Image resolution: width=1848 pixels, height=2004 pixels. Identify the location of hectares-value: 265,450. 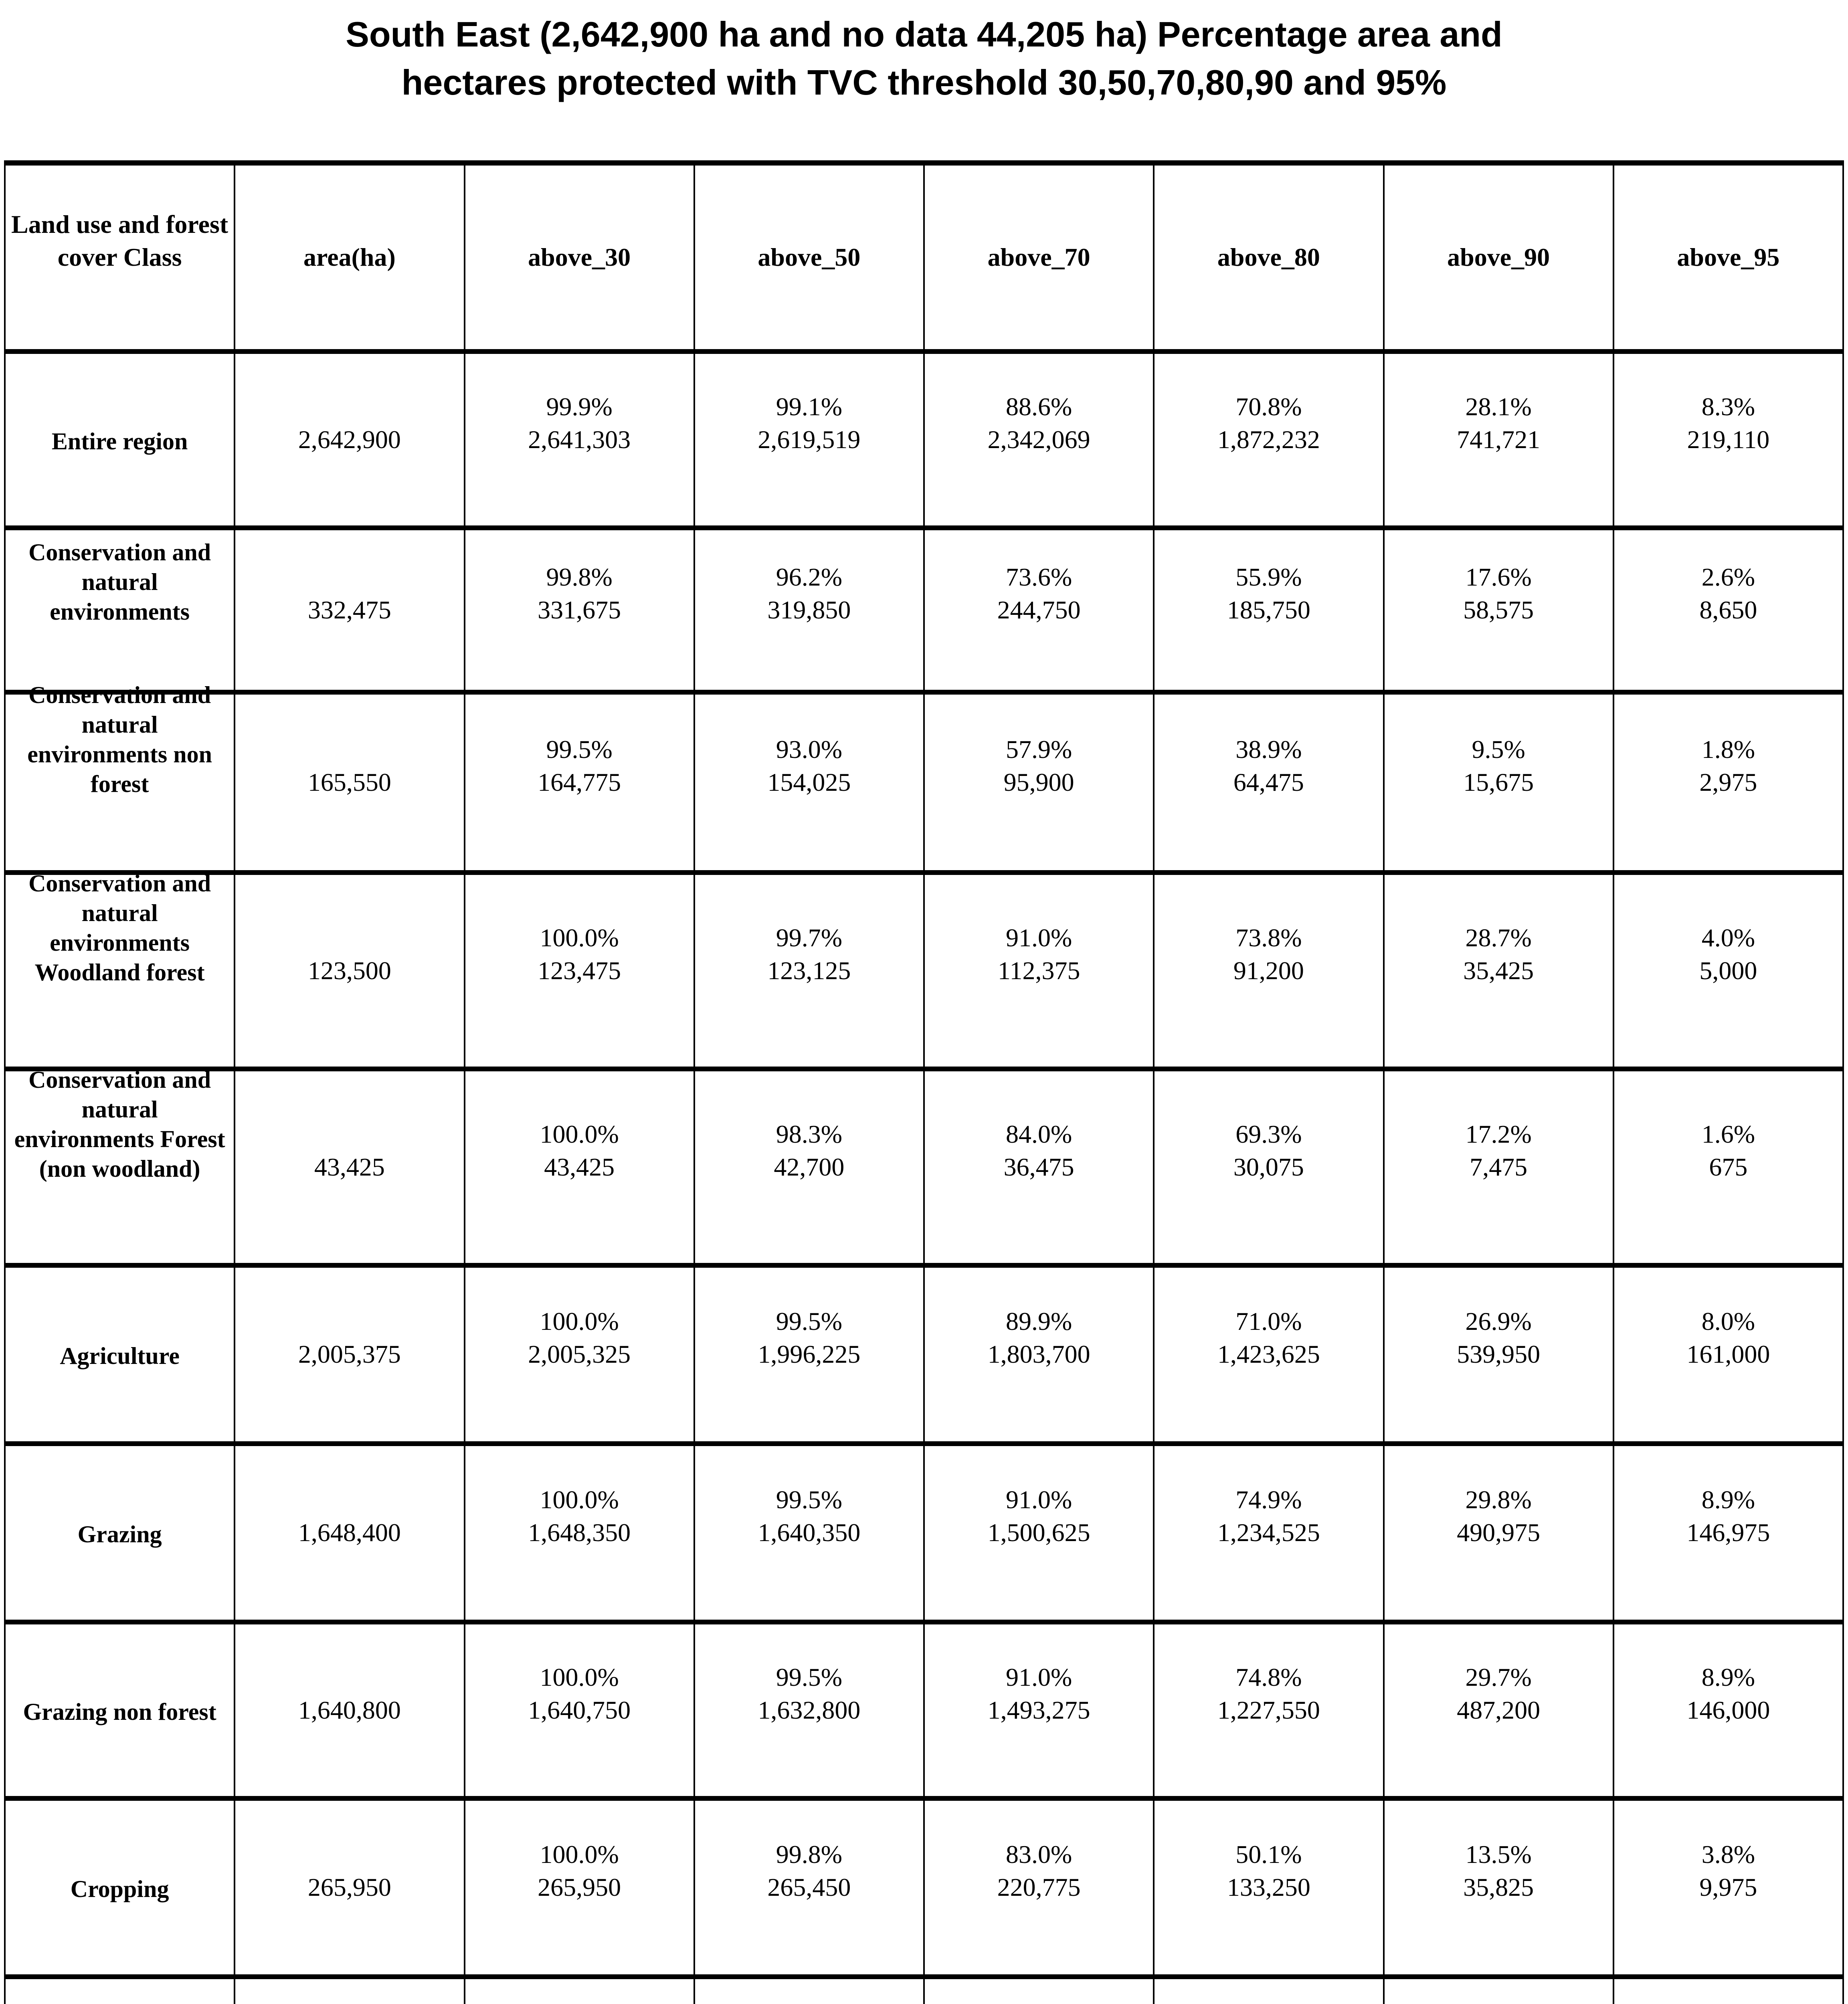
(809, 1887).